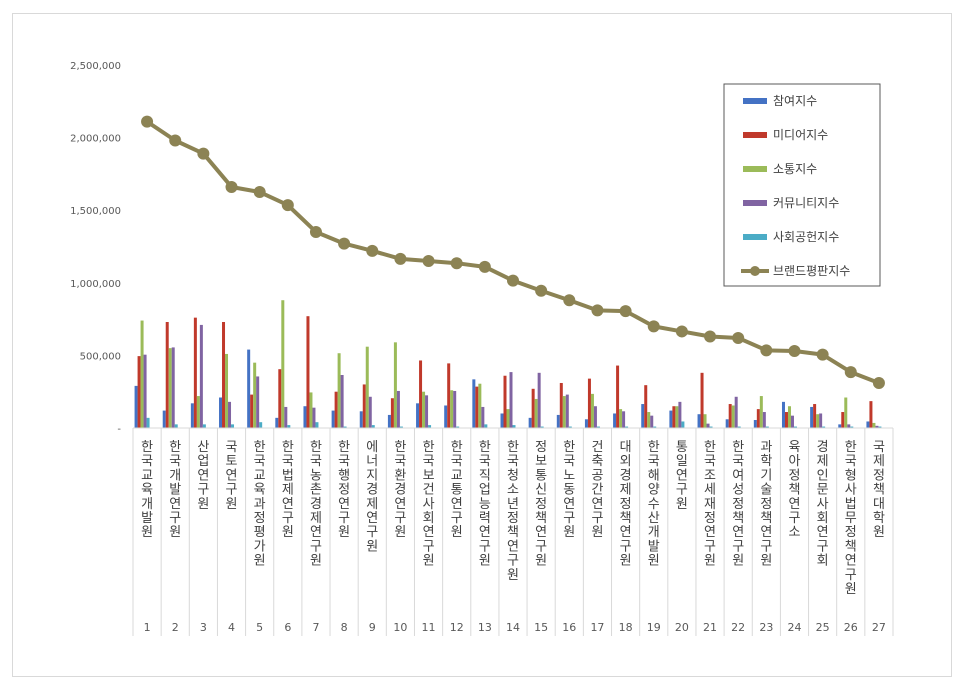 This screenshot has height=689, width=966. I want to click on x-rank-label: 26, so click(851, 627).